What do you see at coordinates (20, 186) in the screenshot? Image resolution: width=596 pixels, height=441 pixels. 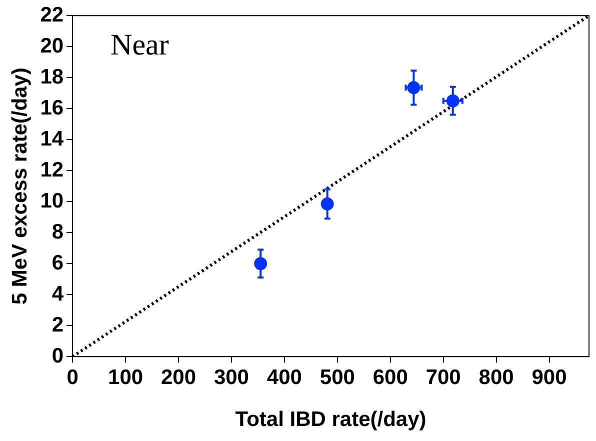 I see `y-axis-title: 5 MeV excess rate(/day)` at bounding box center [20, 186].